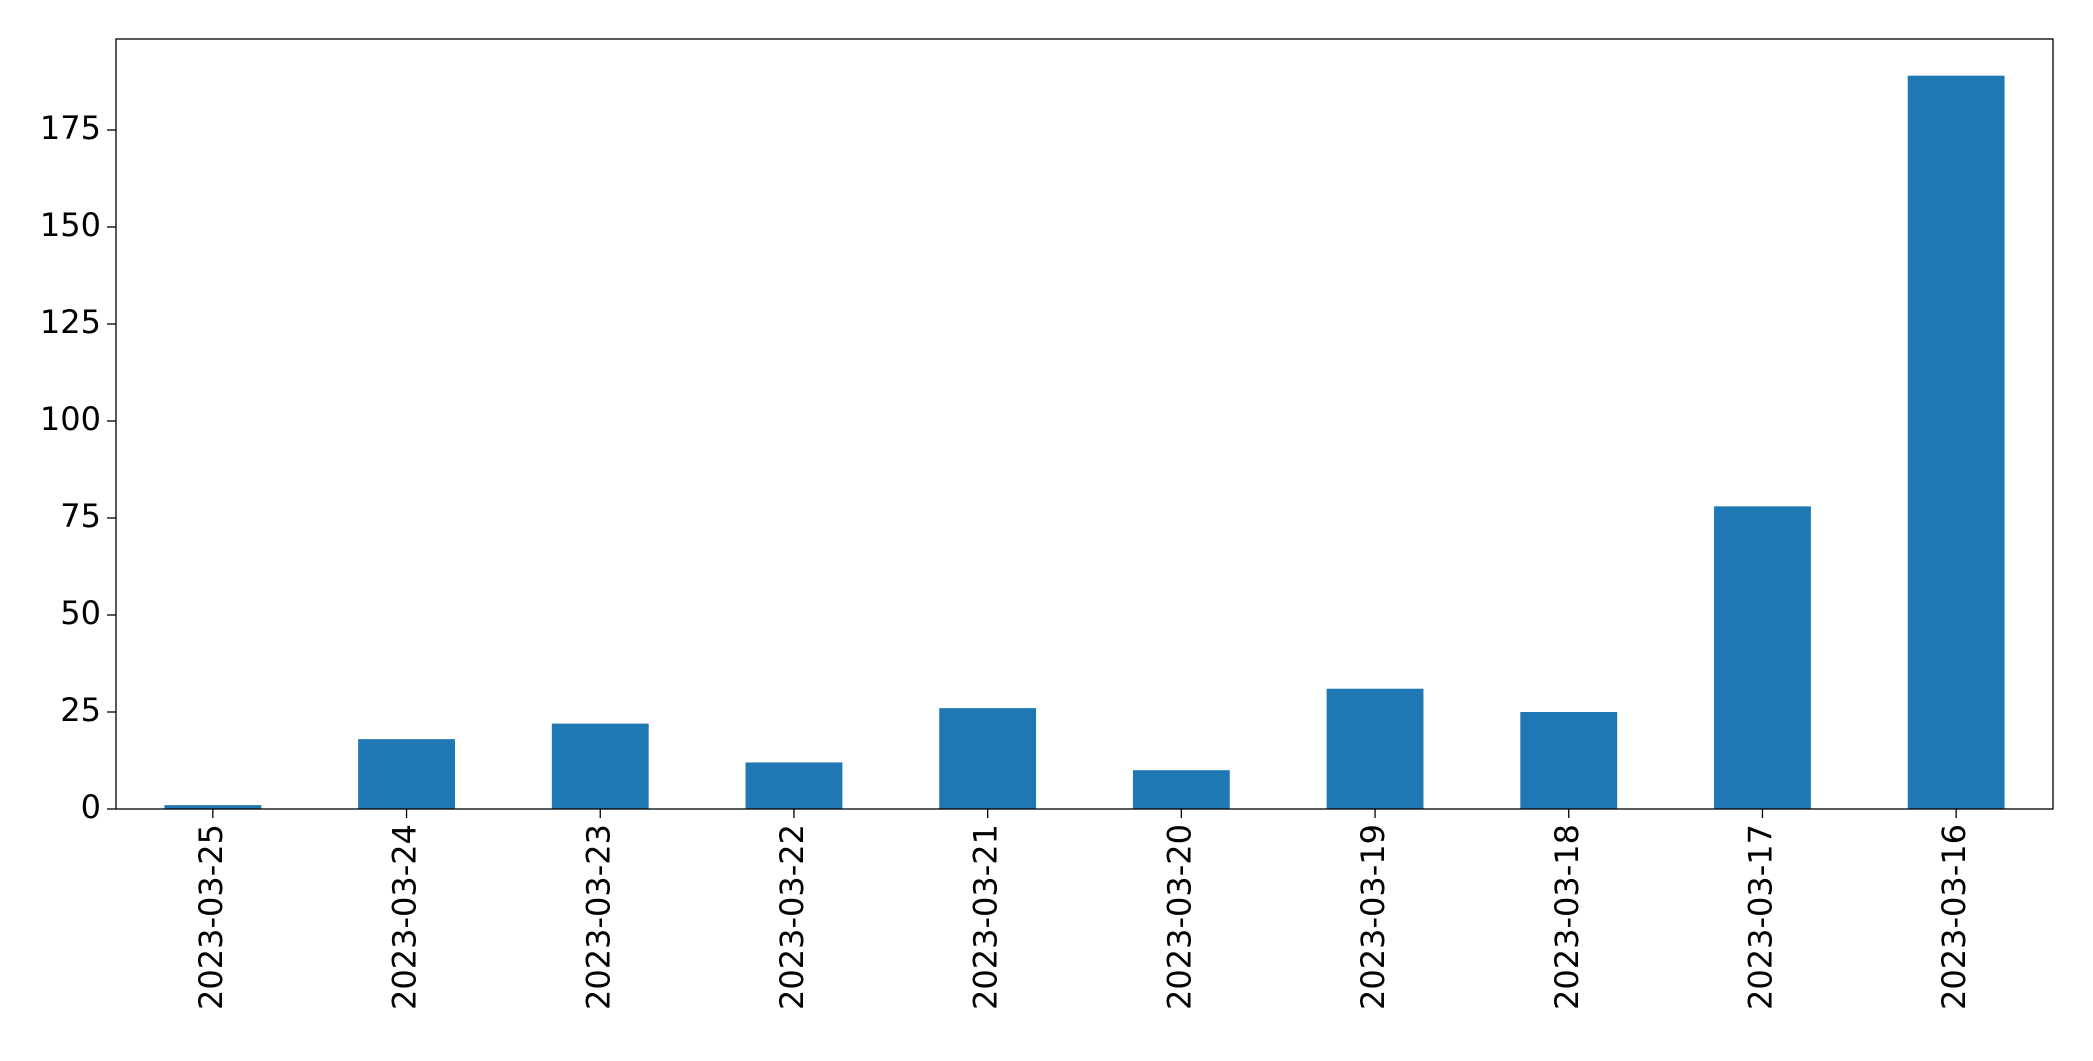 The height and width of the screenshot is (1061, 2093). I want to click on x-tick-label: 2023-03-17, so click(1760, 917).